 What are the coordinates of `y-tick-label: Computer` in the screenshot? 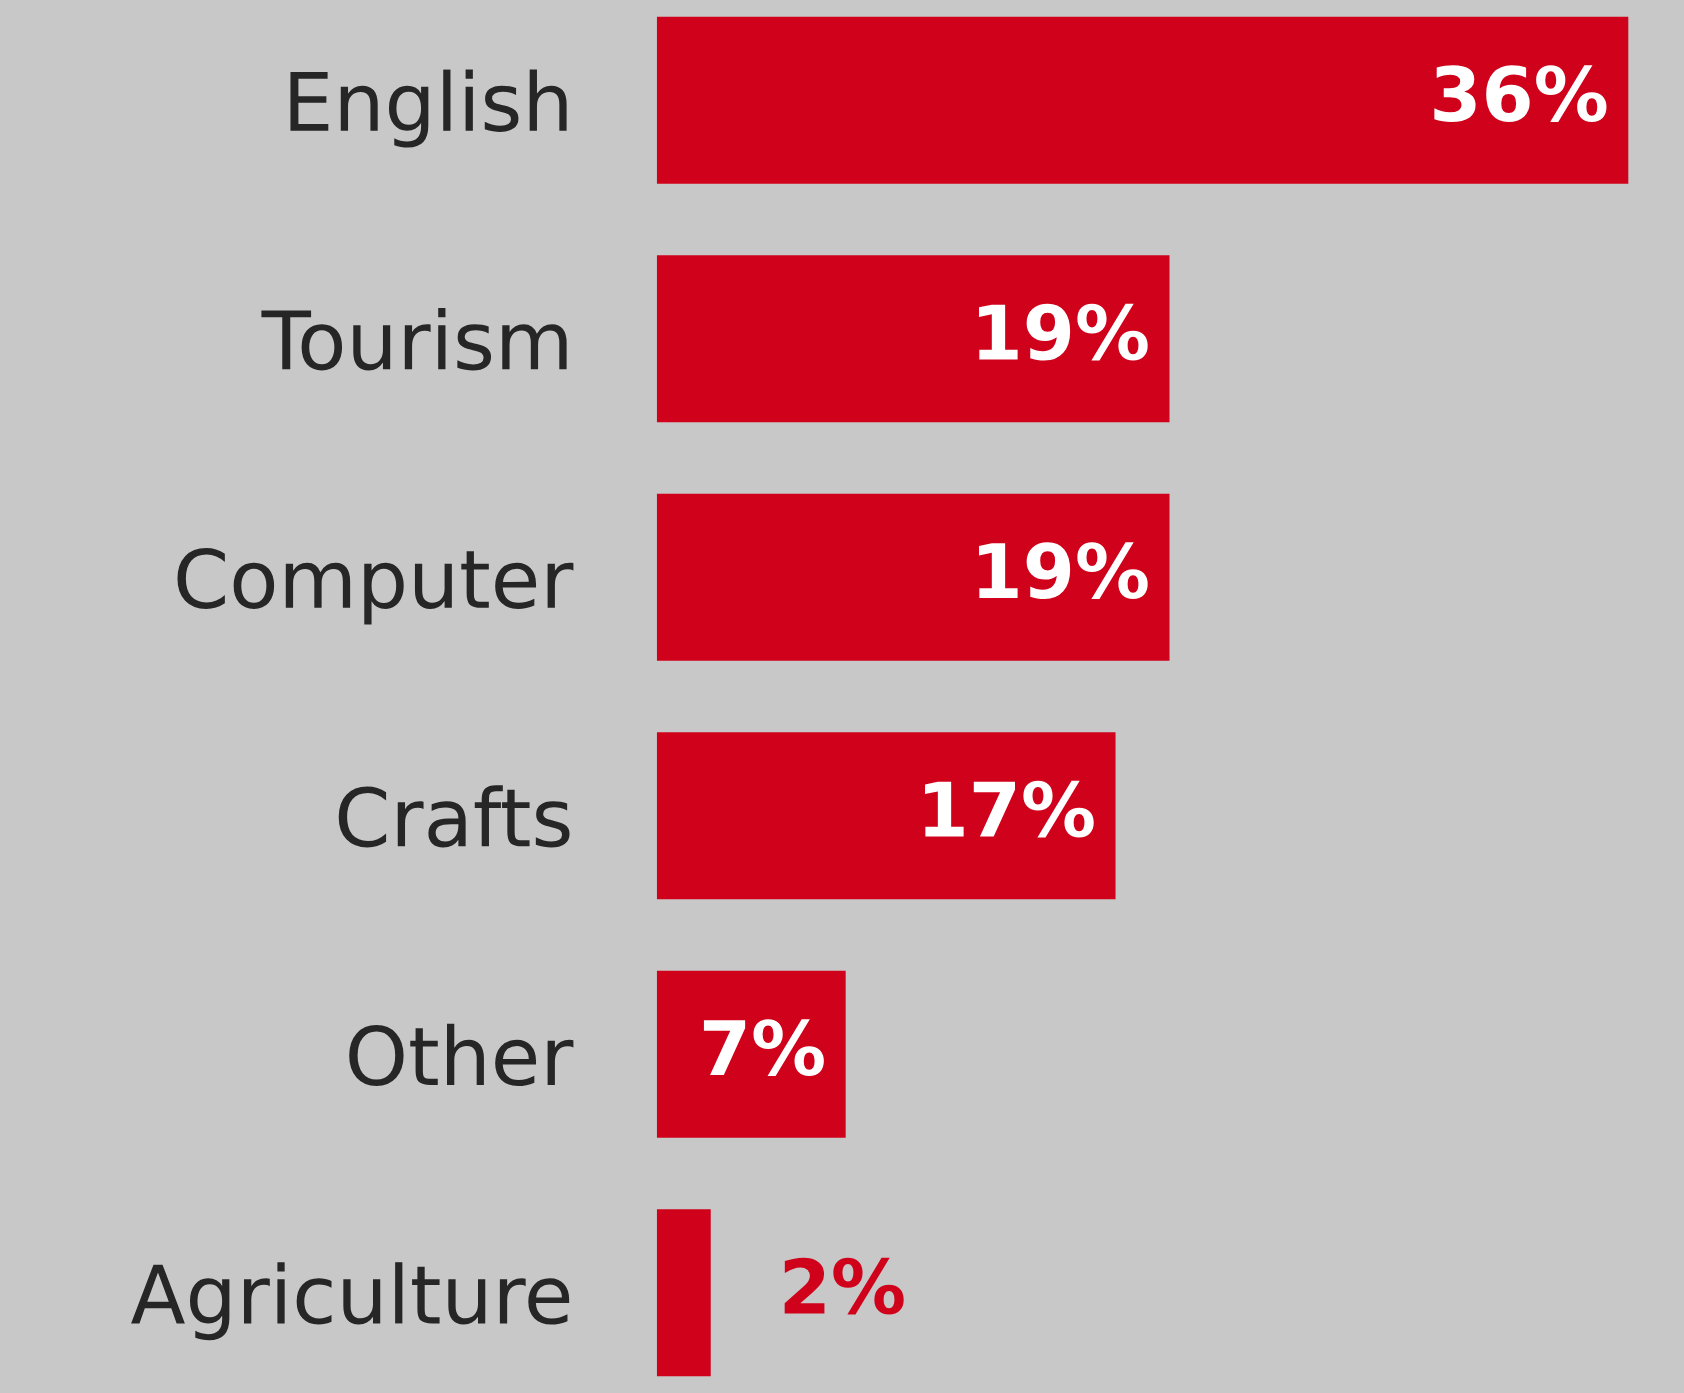 It's located at (375, 586).